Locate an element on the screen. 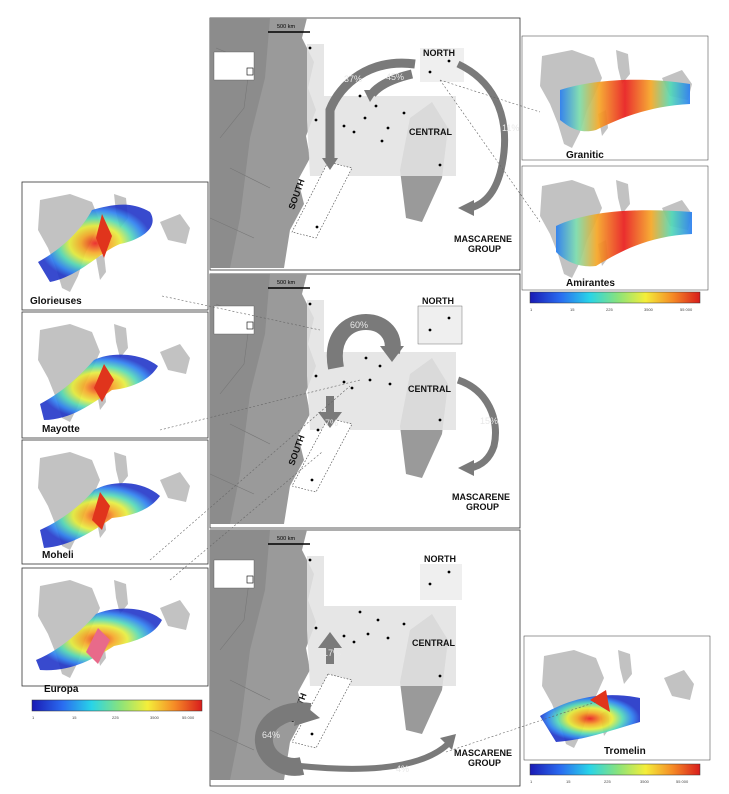 This screenshot has width=729, height=794. colorbar-right-bottom: 1 15 225 3500 55 000 is located at coordinates (615, 773).